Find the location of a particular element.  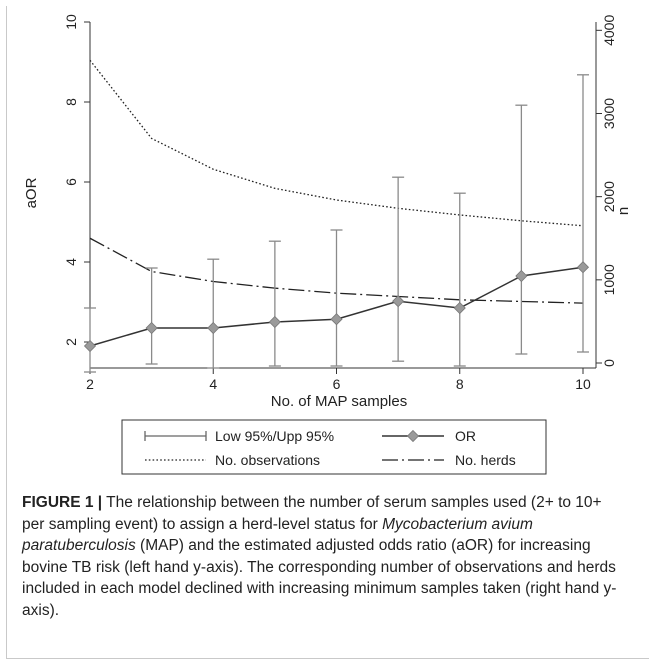

x-tick-label: 10 is located at coordinates (583, 384).